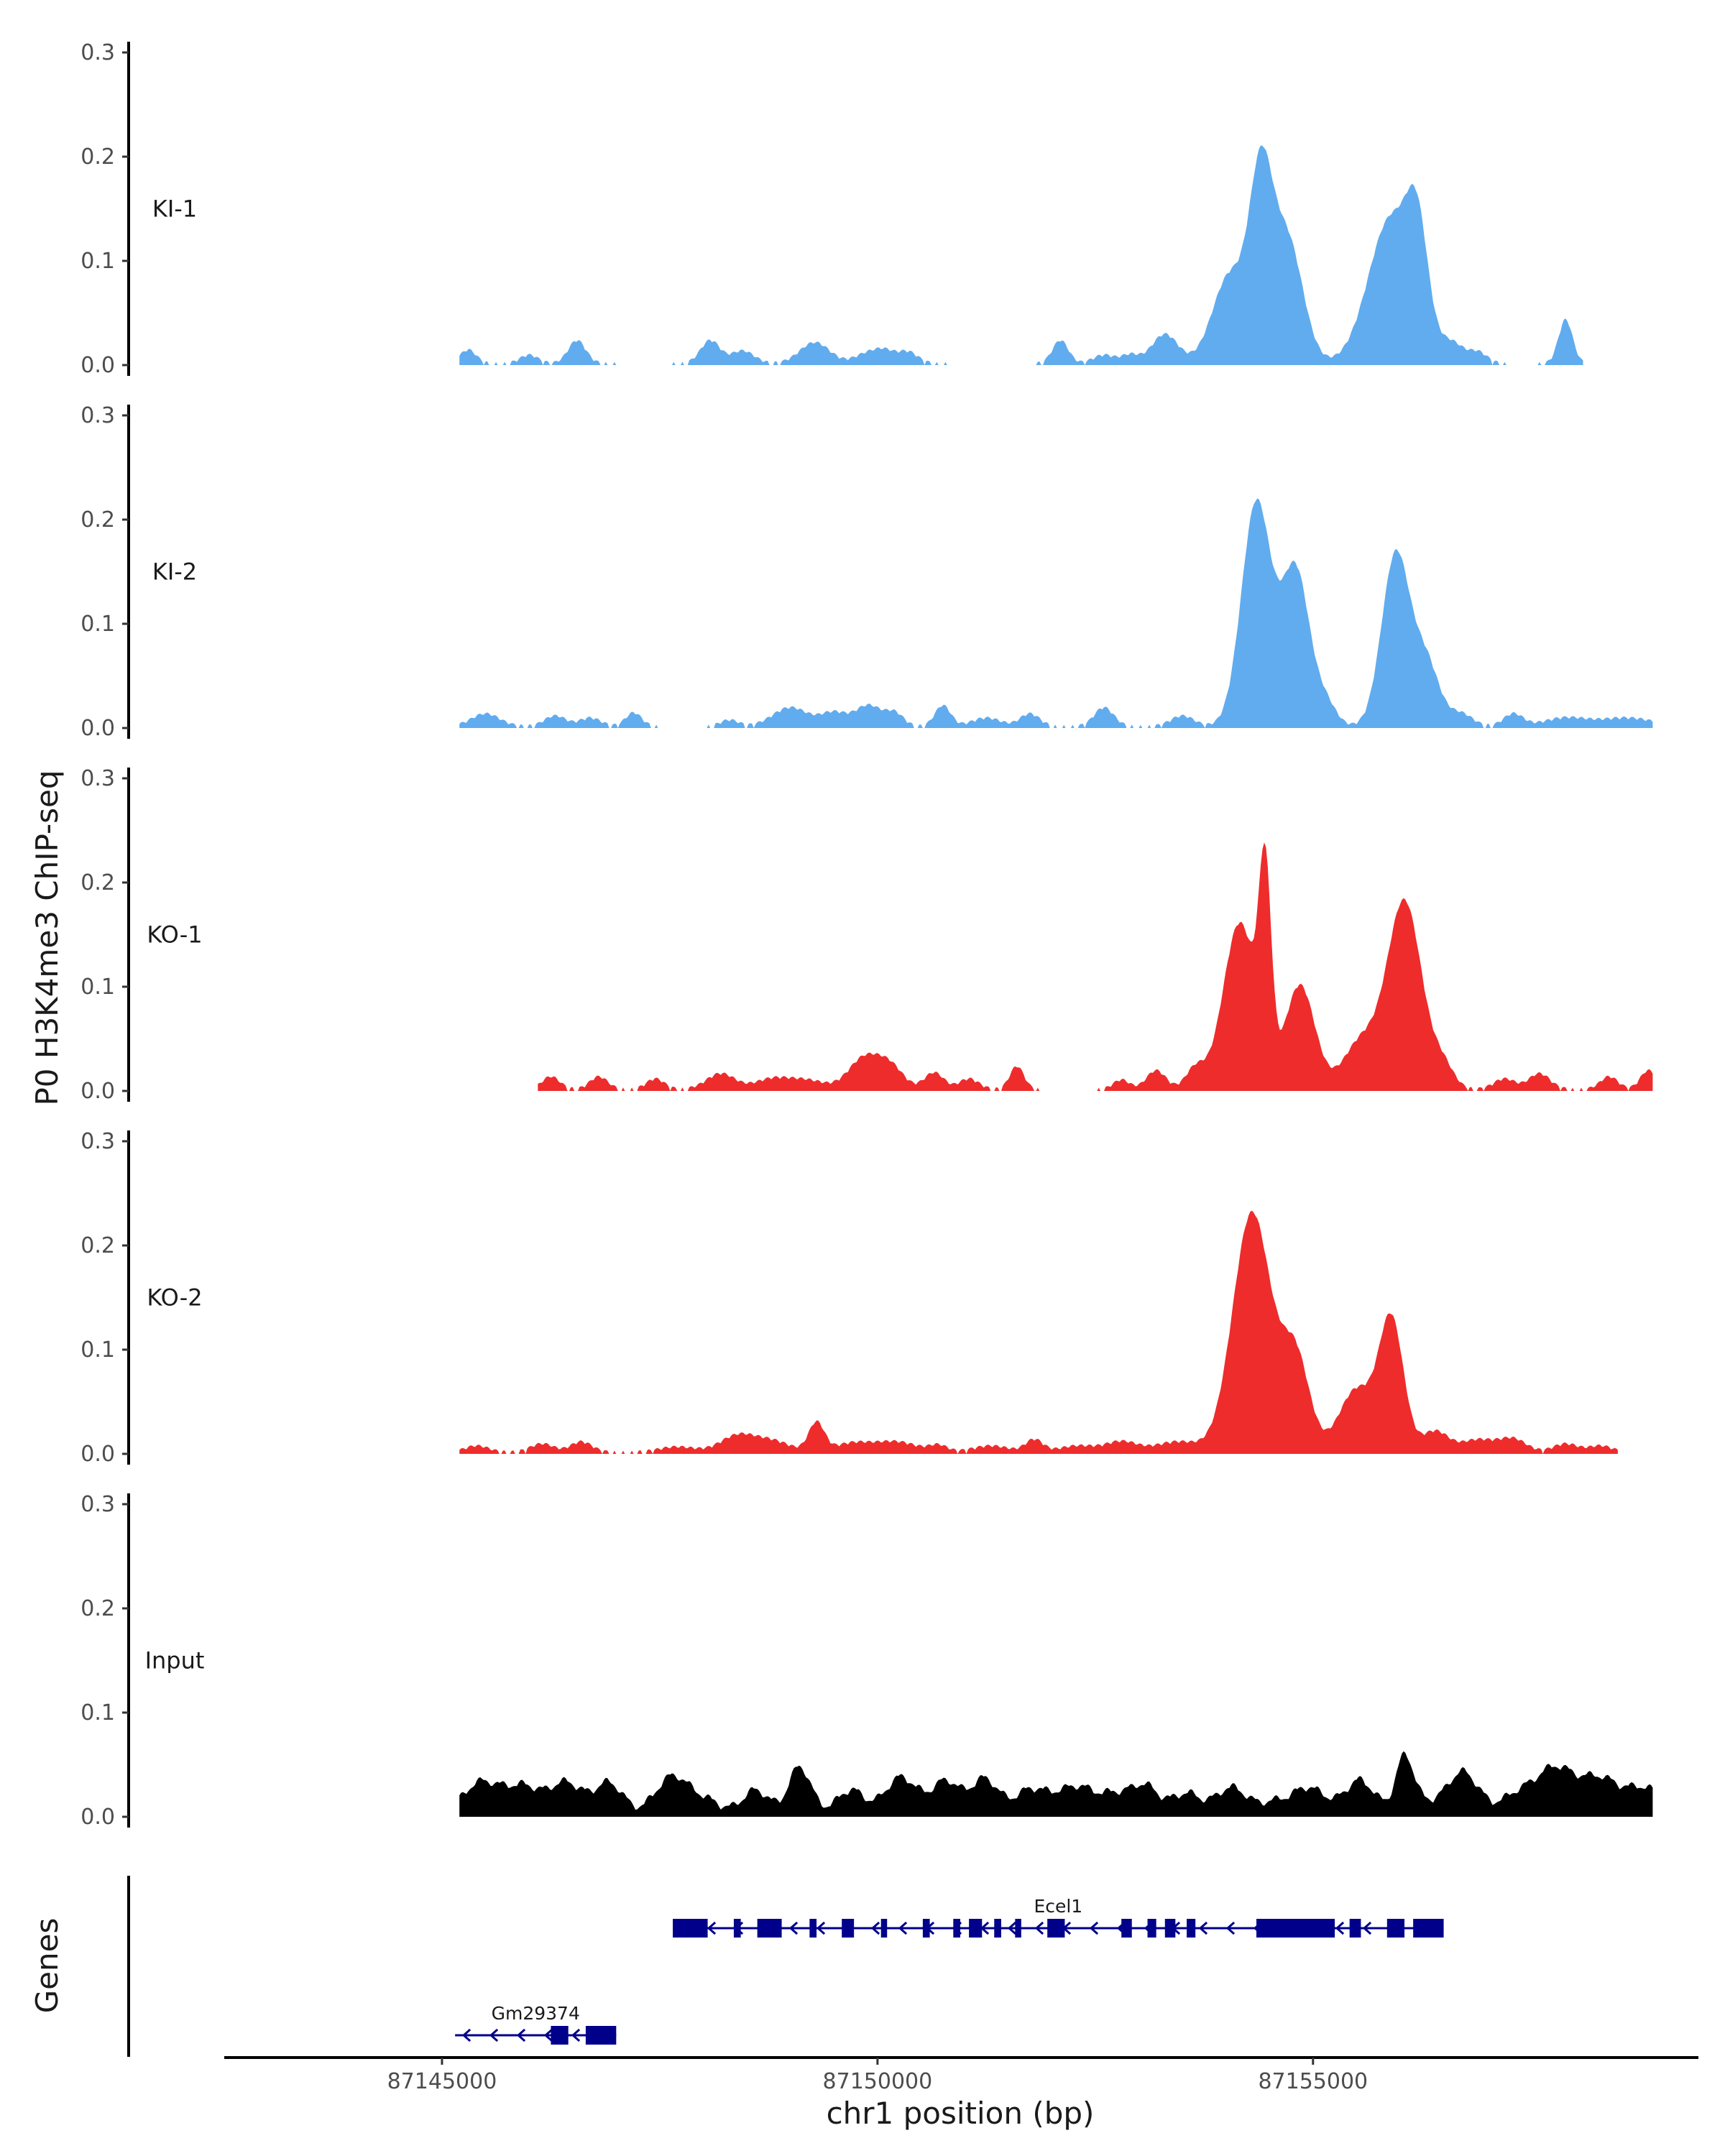  Describe the element at coordinates (174, 1298) in the screenshot. I see `track-label: KO-2` at that location.